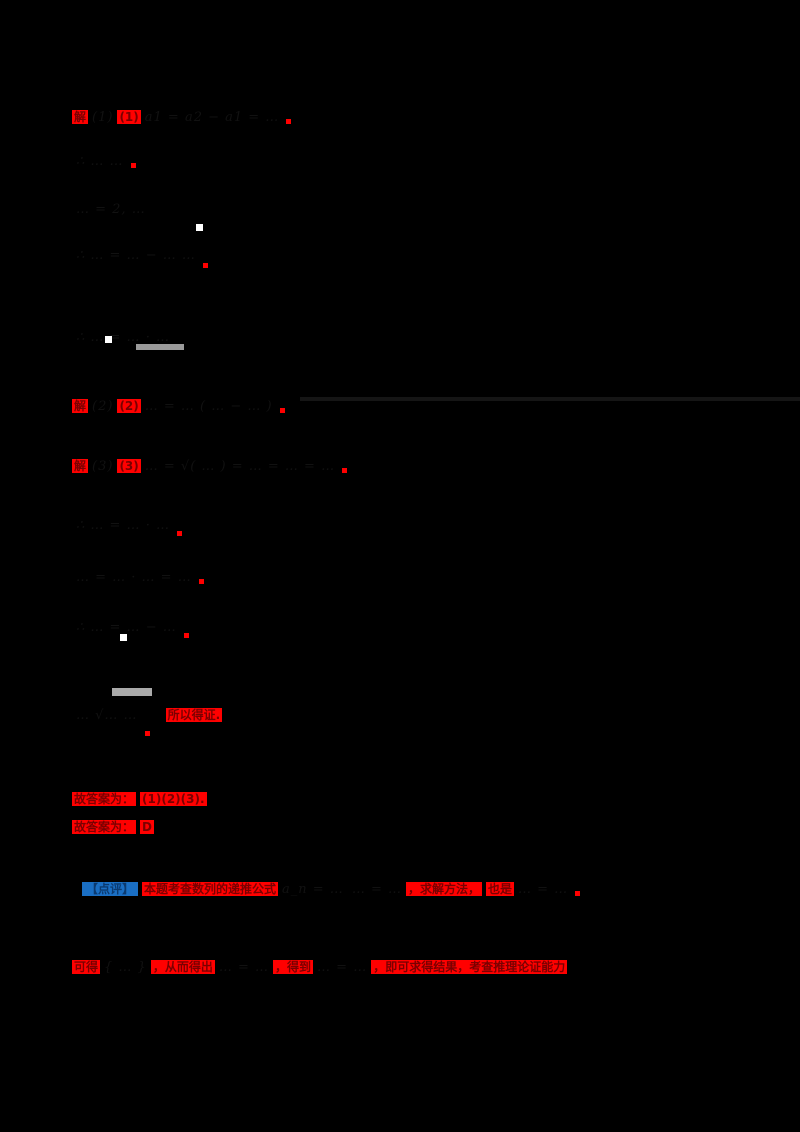  What do you see at coordinates (129, 466) in the screenshot?
I see `label-part: (3)` at bounding box center [129, 466].